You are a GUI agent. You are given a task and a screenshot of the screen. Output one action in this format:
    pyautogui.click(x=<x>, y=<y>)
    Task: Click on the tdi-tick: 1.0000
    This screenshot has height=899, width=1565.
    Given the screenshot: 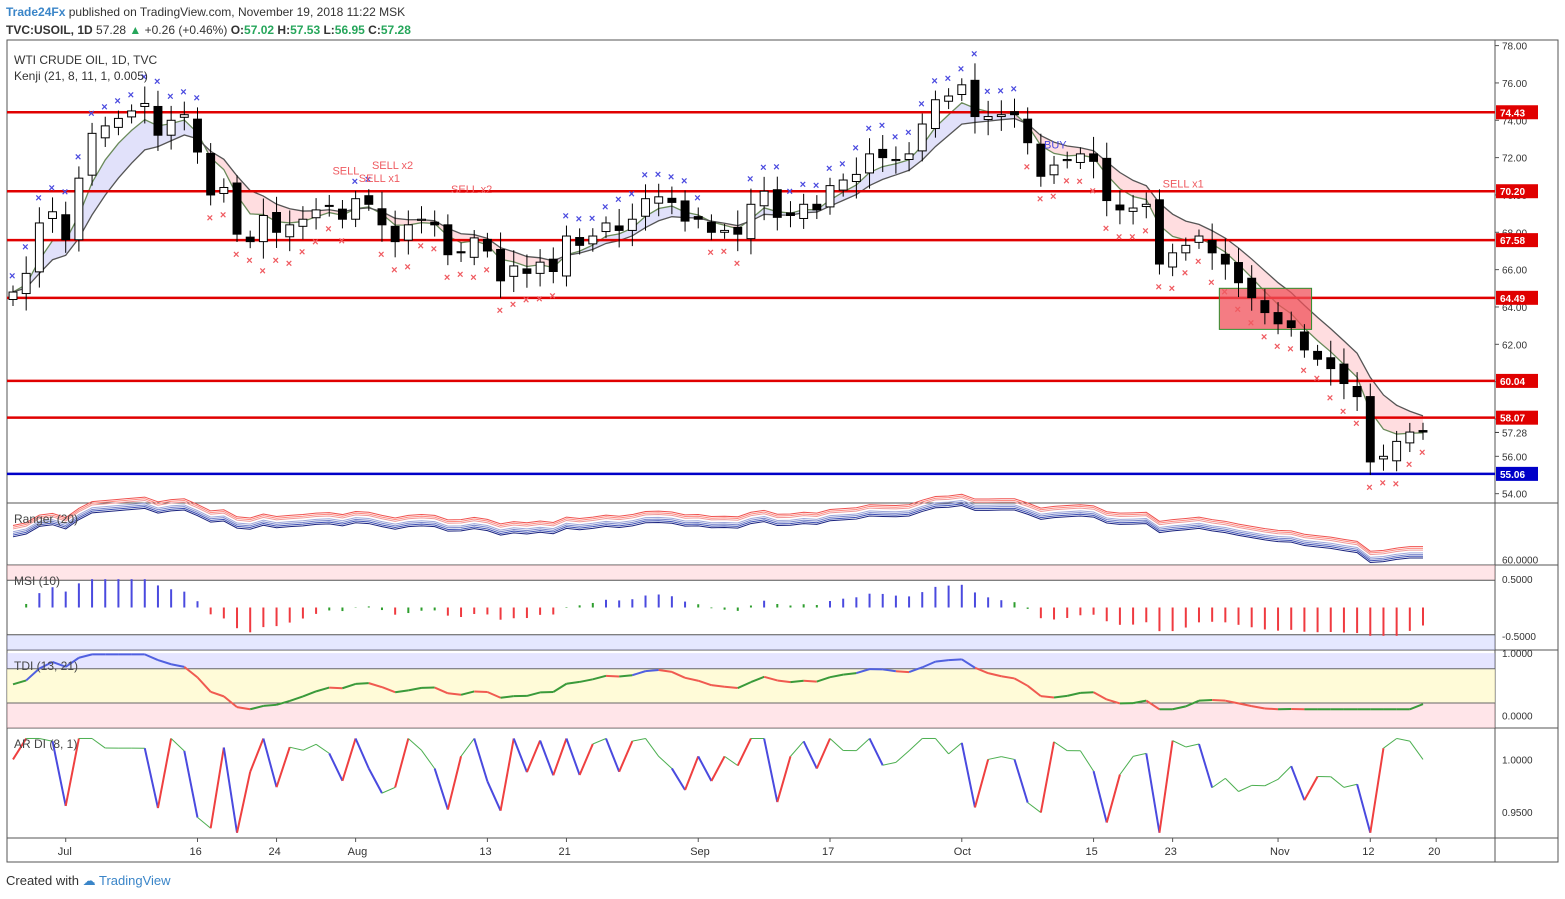 What is the action you would take?
    pyautogui.click(x=1517, y=654)
    